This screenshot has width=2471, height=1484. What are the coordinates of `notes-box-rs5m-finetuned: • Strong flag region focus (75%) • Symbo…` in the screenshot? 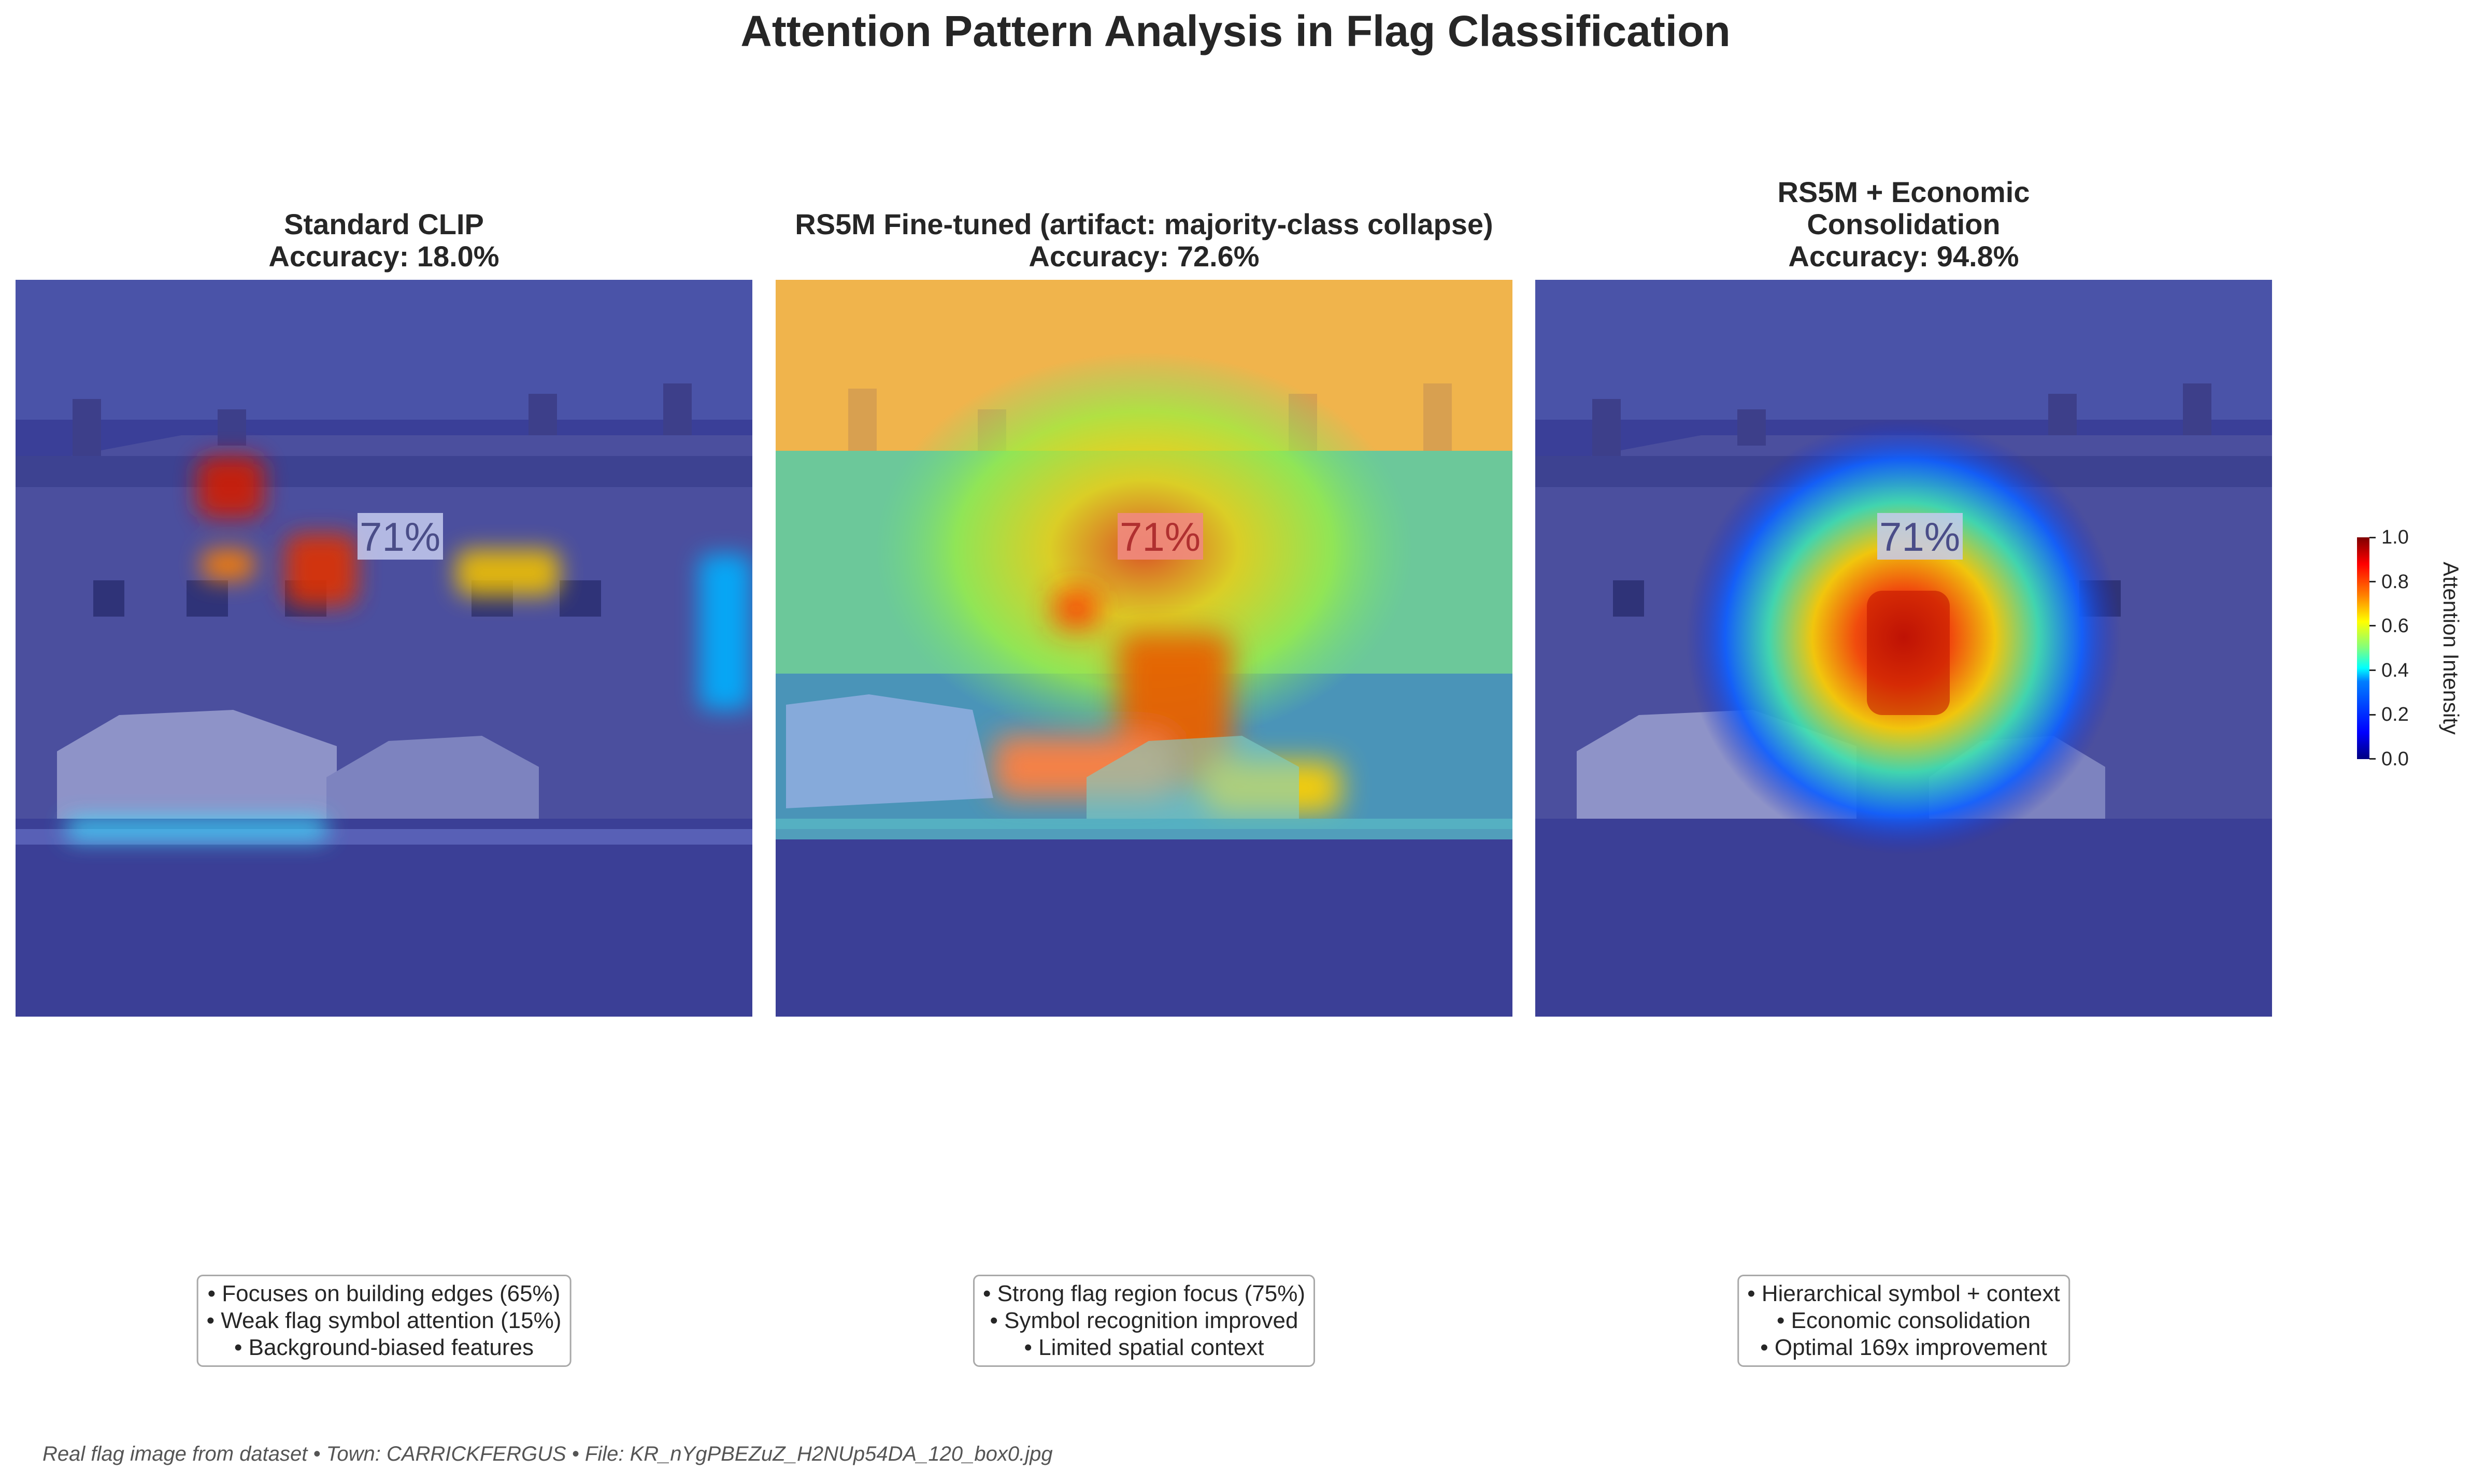 It's located at (1144, 1321).